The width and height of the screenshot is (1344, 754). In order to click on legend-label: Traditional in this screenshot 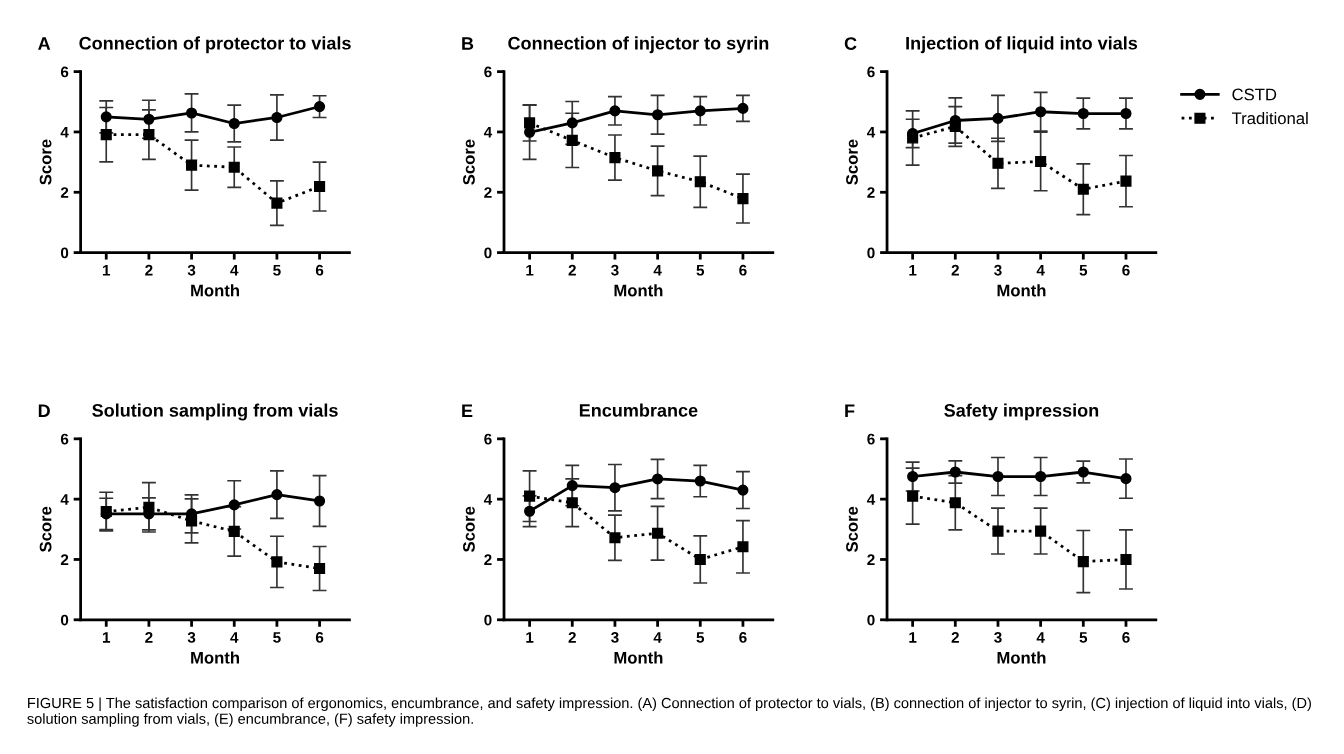, I will do `click(1269, 118)`.